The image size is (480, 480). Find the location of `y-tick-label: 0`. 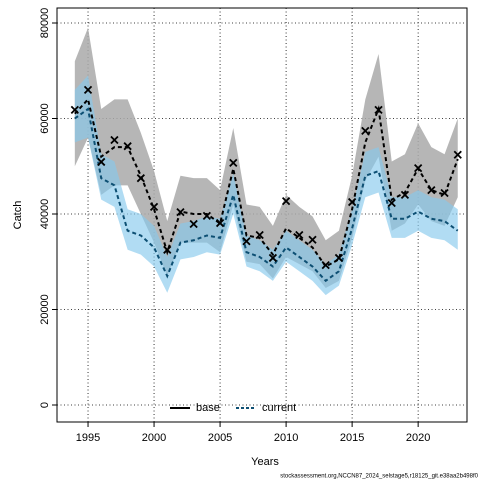

y-tick-label: 0 is located at coordinates (45, 405).